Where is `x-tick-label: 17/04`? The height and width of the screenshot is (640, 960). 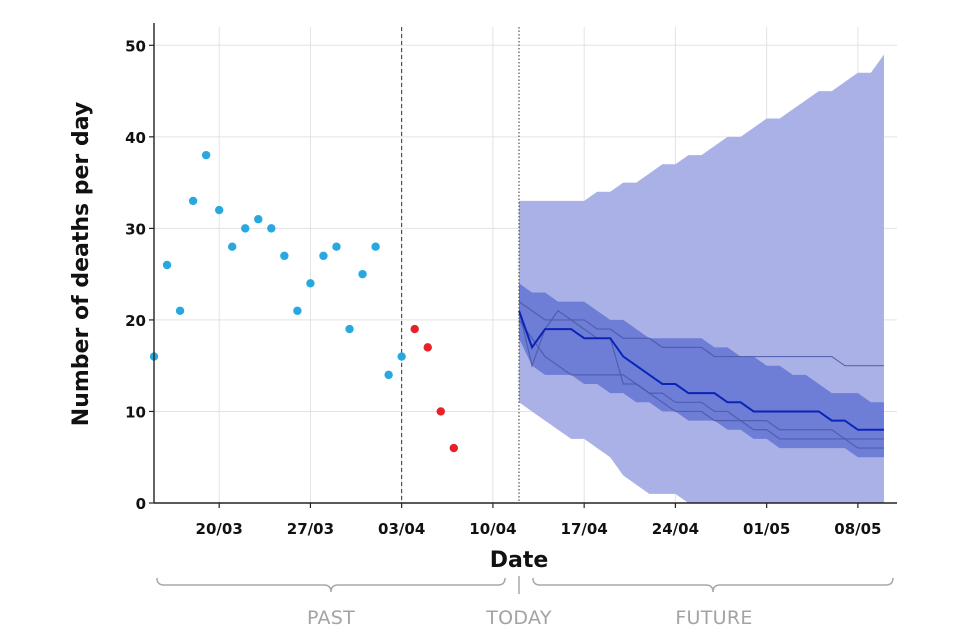 x-tick-label: 17/04 is located at coordinates (584, 529).